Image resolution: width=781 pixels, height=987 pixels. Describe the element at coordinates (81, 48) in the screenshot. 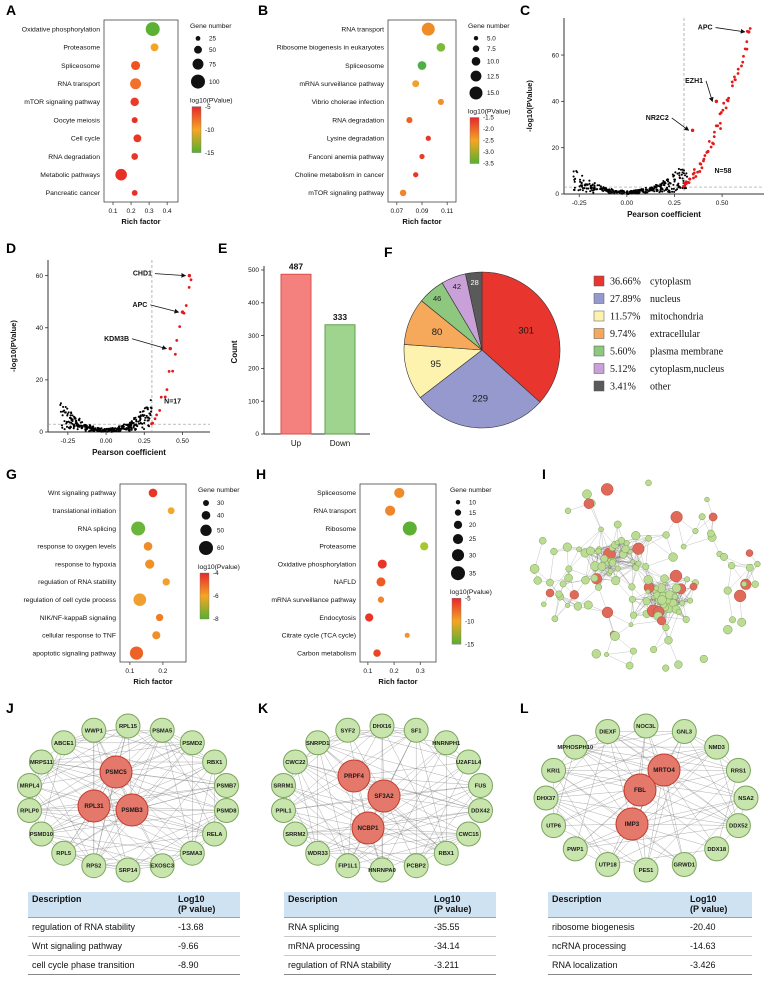

I see `category-label: Proteasome` at that location.